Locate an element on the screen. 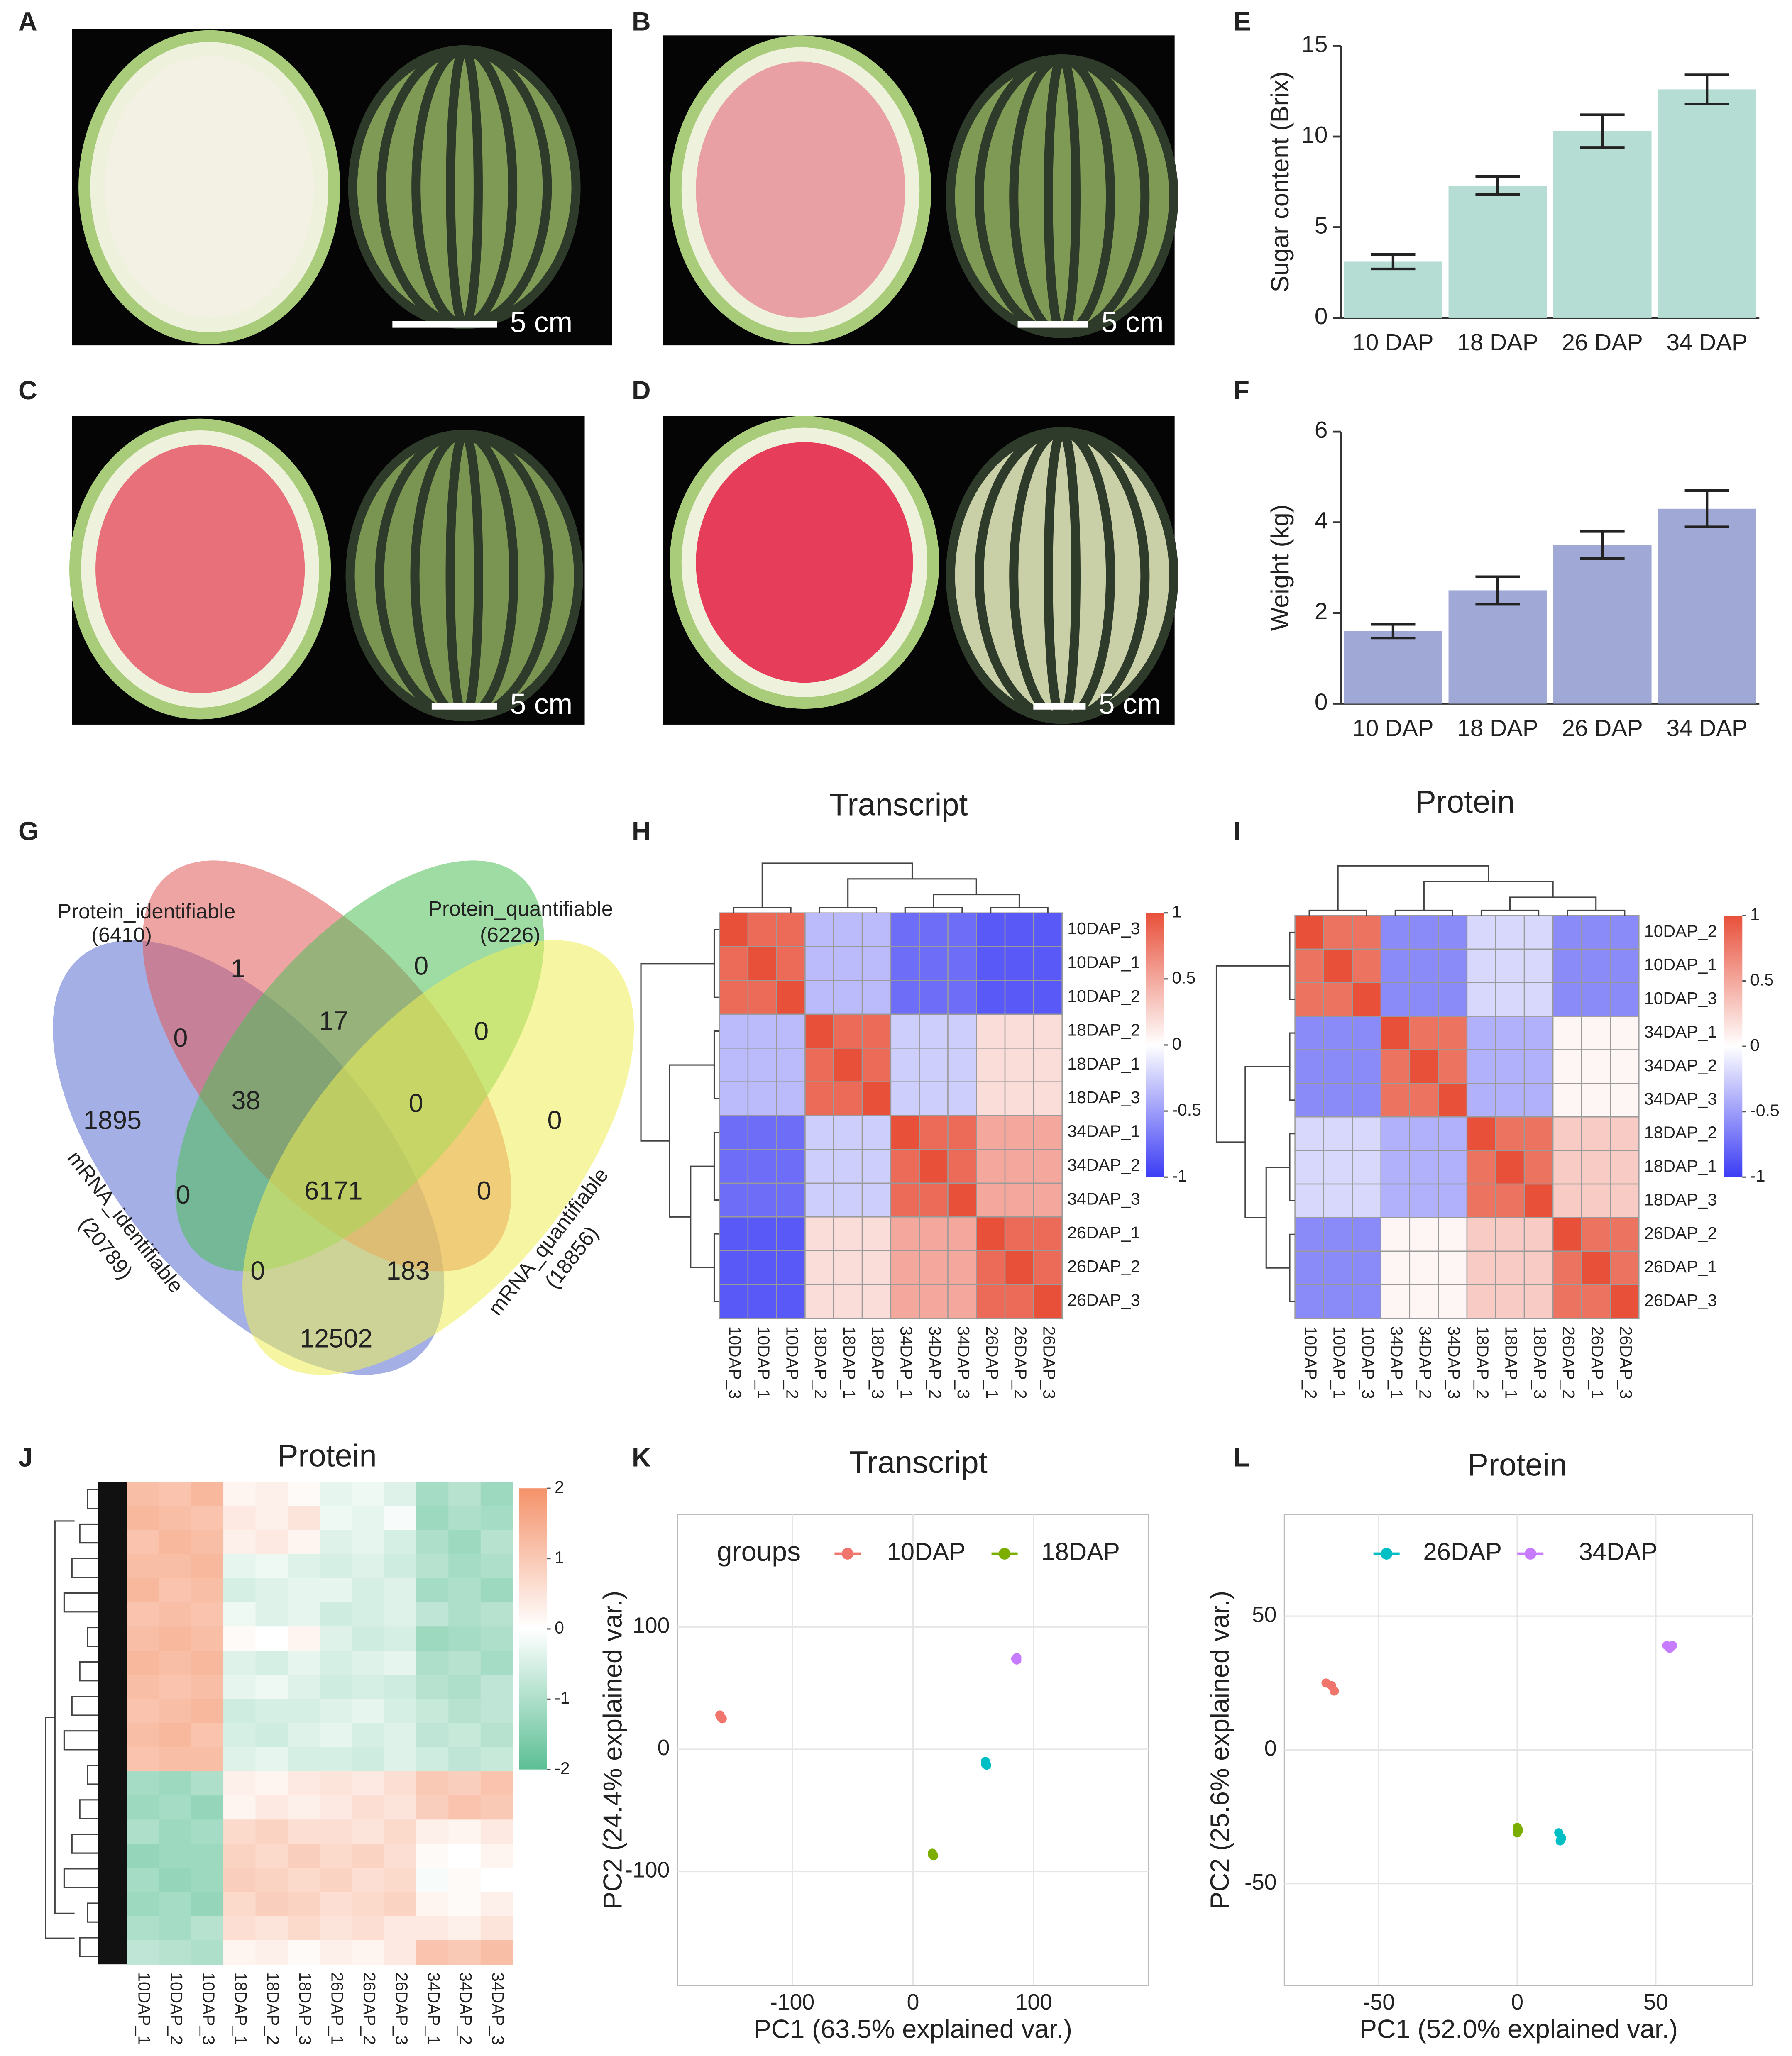 The image size is (1792, 2056). panel-label: J is located at coordinates (25, 1457).